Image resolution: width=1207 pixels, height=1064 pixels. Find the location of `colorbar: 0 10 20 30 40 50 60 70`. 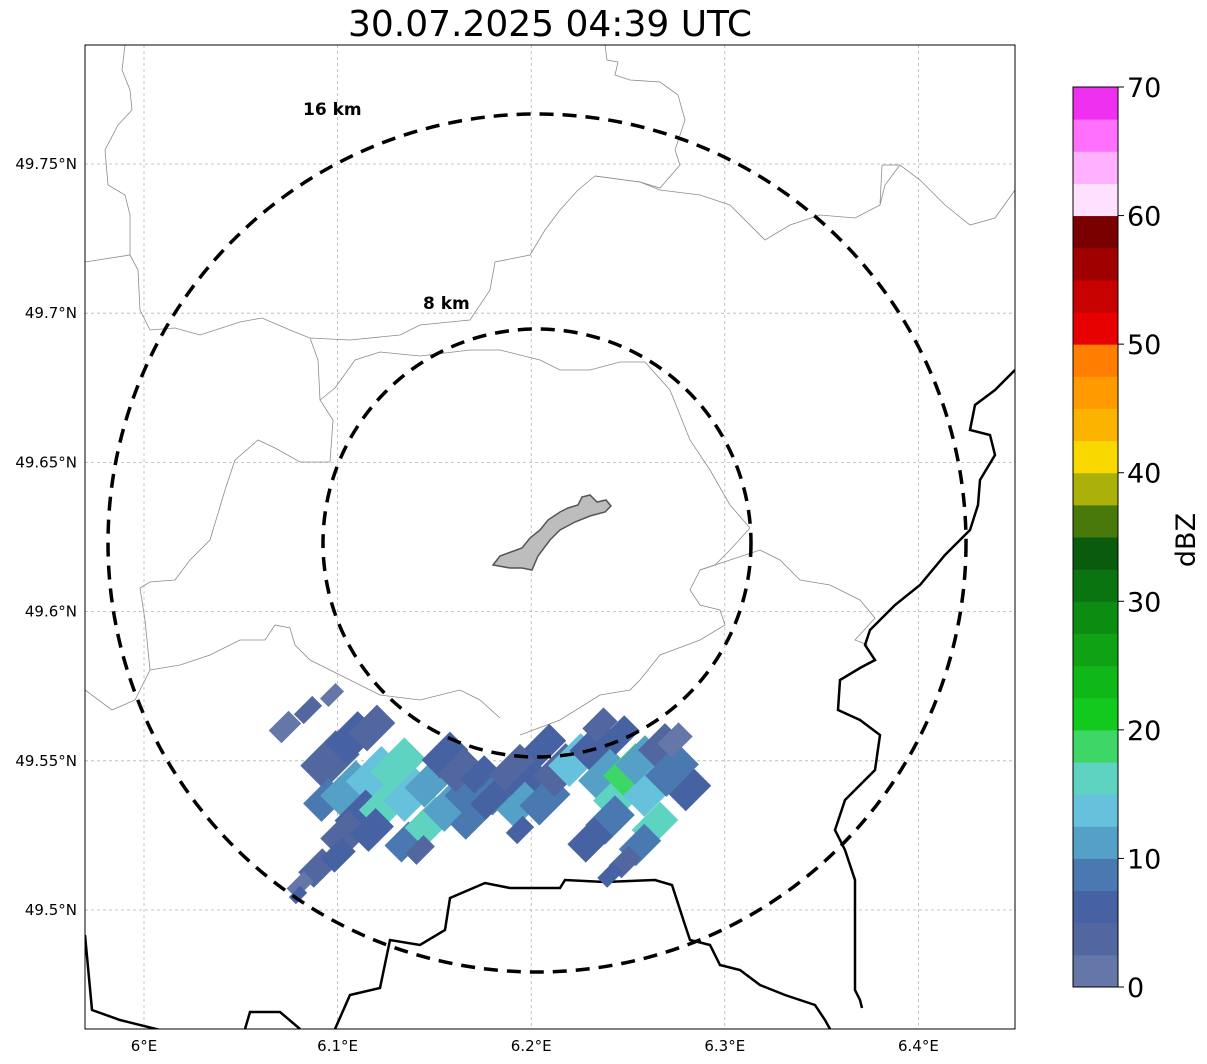

colorbar: 0 10 20 30 40 50 60 70 is located at coordinates (1116, 538).